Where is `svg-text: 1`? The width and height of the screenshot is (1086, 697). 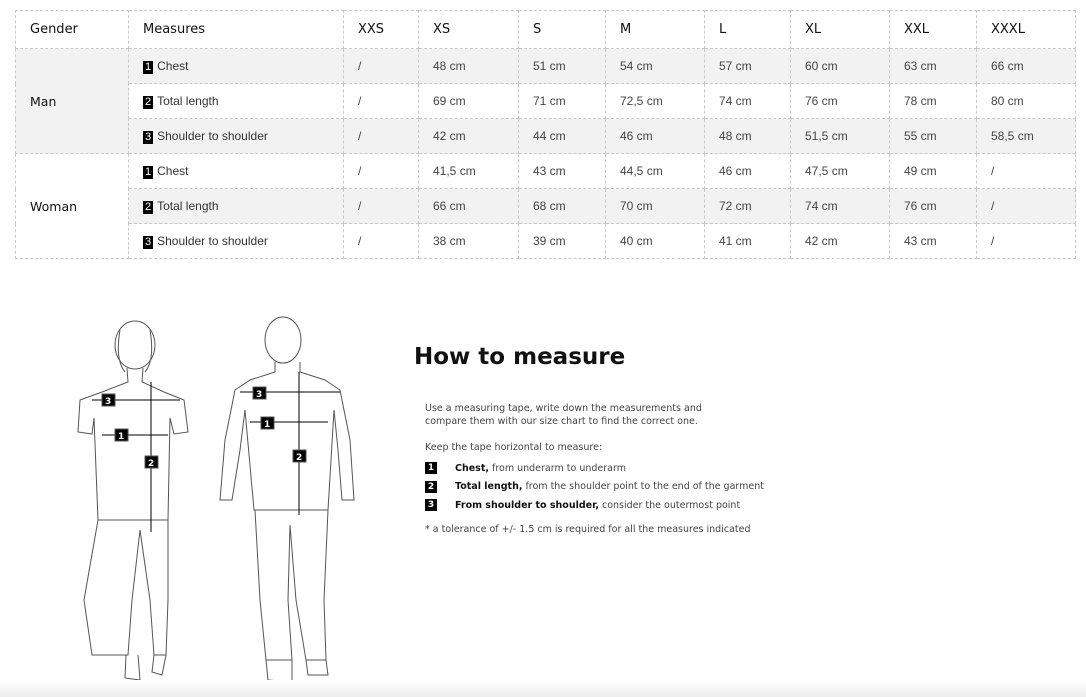 svg-text: 1 is located at coordinates (267, 425).